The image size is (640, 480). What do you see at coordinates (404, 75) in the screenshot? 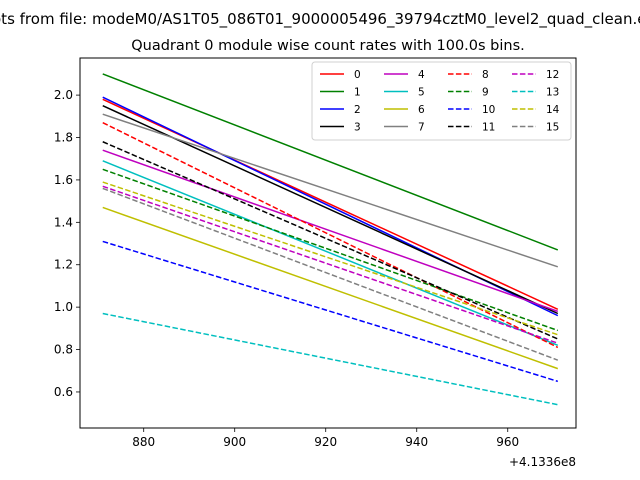
I see `legend-entry-4: 4` at bounding box center [404, 75].